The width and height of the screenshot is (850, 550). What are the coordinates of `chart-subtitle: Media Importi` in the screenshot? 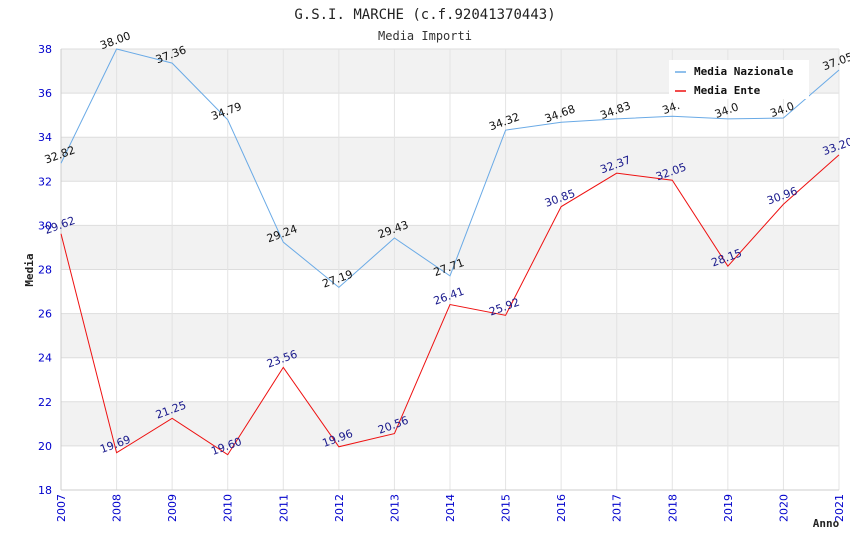 It's located at (425, 36).